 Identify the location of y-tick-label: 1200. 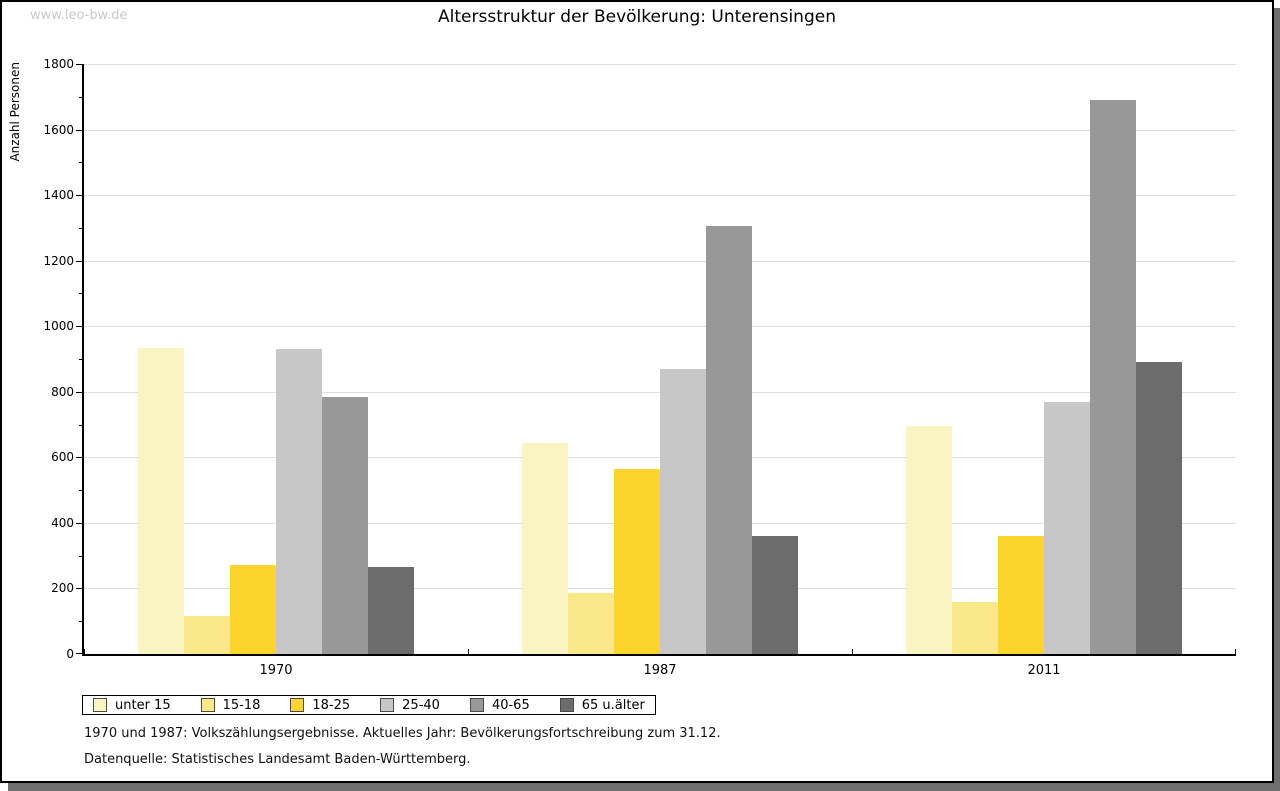
(58, 260).